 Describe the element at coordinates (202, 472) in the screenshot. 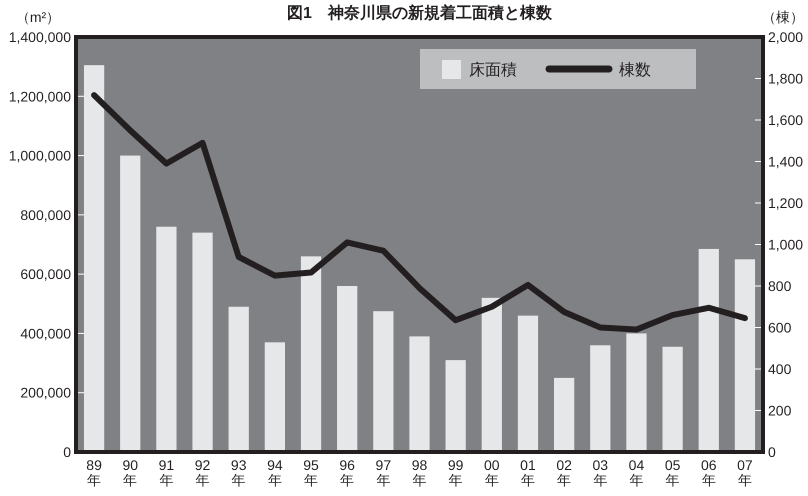

I see `x-tick-label: 92 年` at that location.